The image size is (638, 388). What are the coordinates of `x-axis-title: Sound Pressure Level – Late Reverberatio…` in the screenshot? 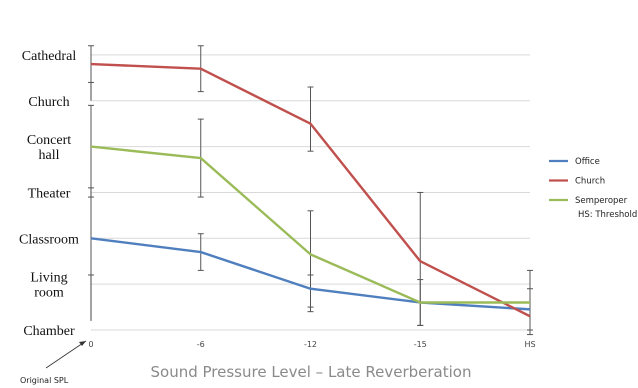 It's located at (311, 372).